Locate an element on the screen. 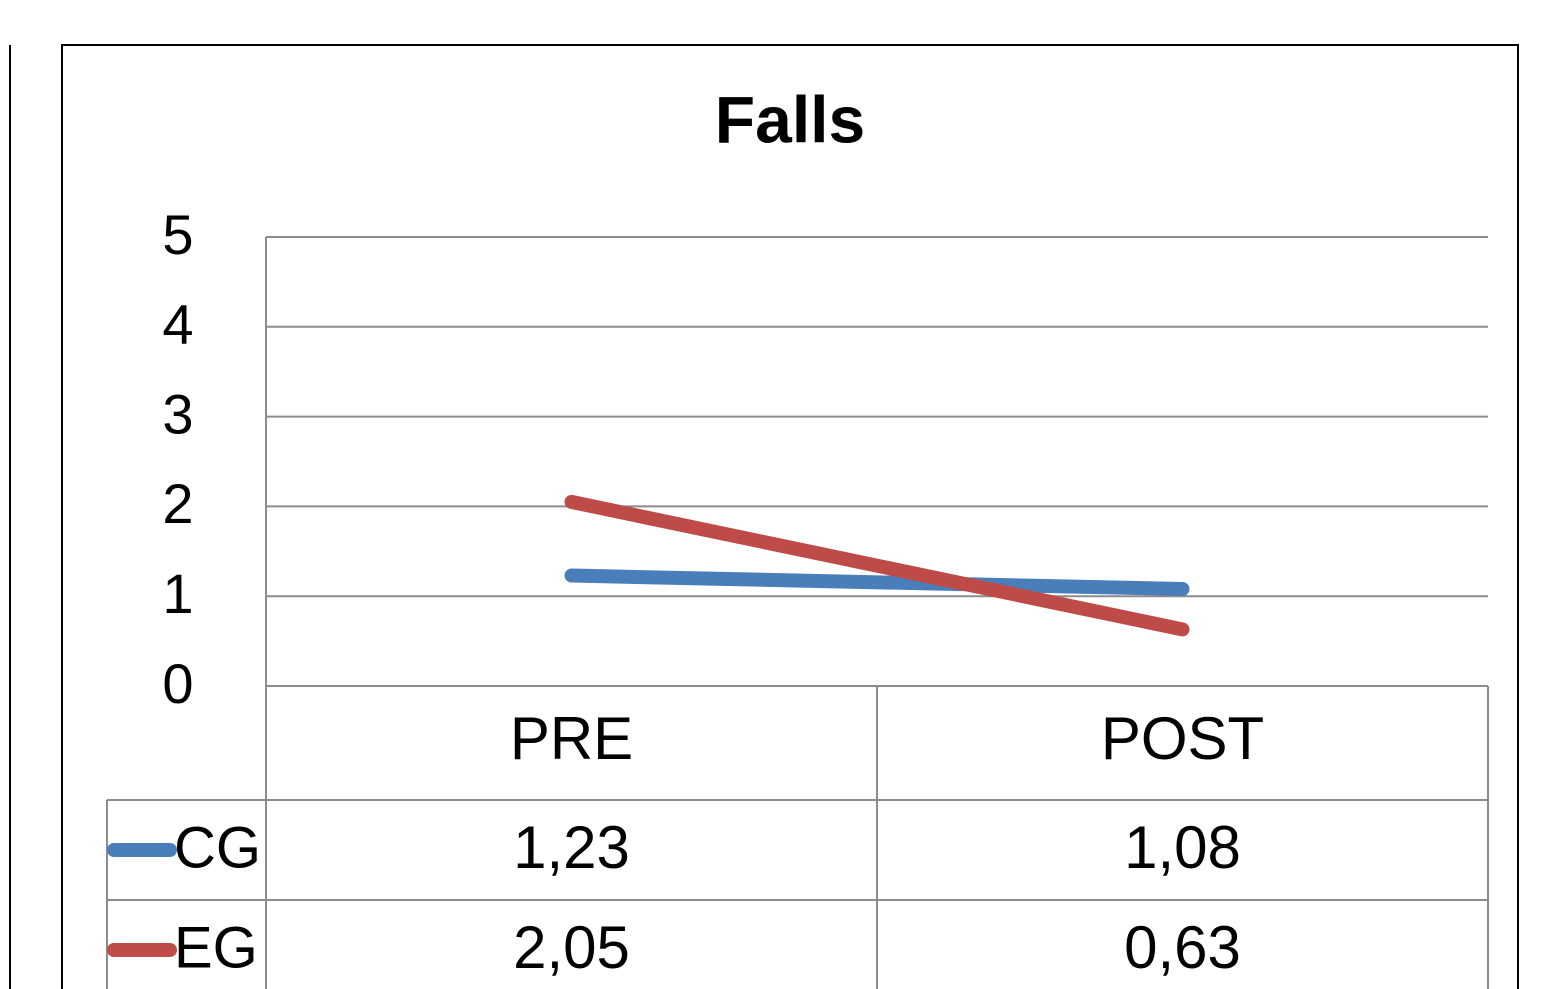  legend-label: EG is located at coordinates (216, 947).